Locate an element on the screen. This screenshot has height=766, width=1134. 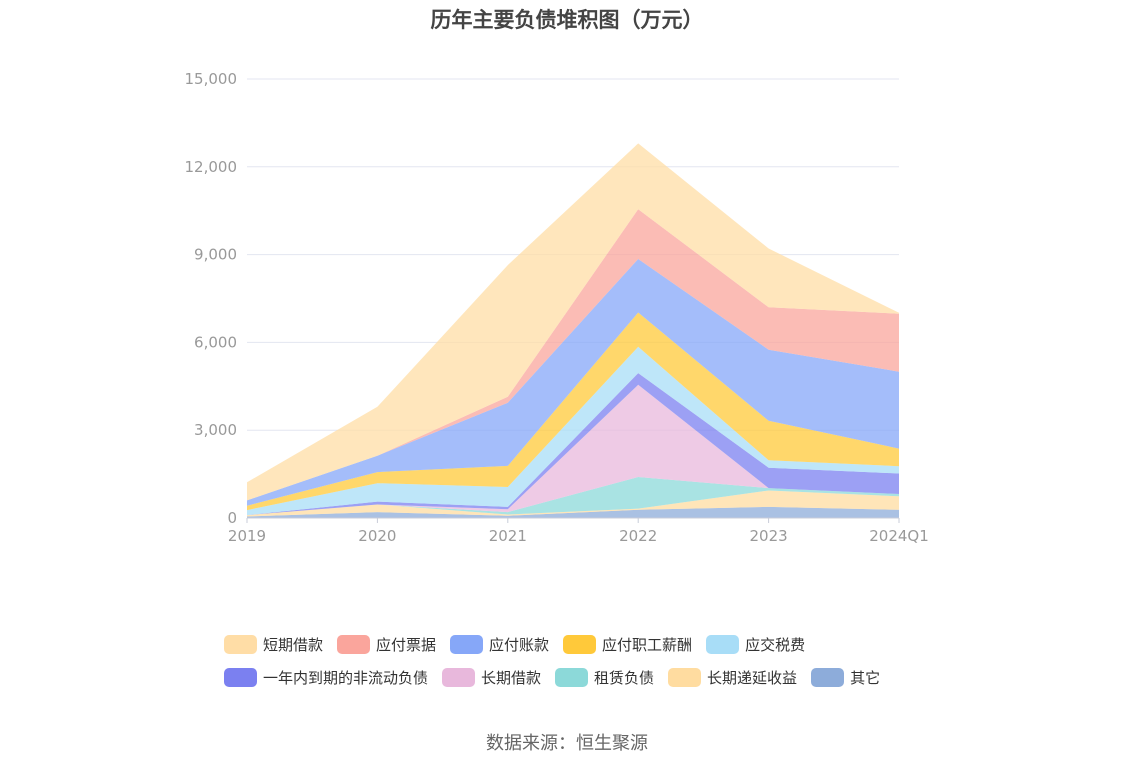
legend-item: 应交税费 is located at coordinates (755, 644).